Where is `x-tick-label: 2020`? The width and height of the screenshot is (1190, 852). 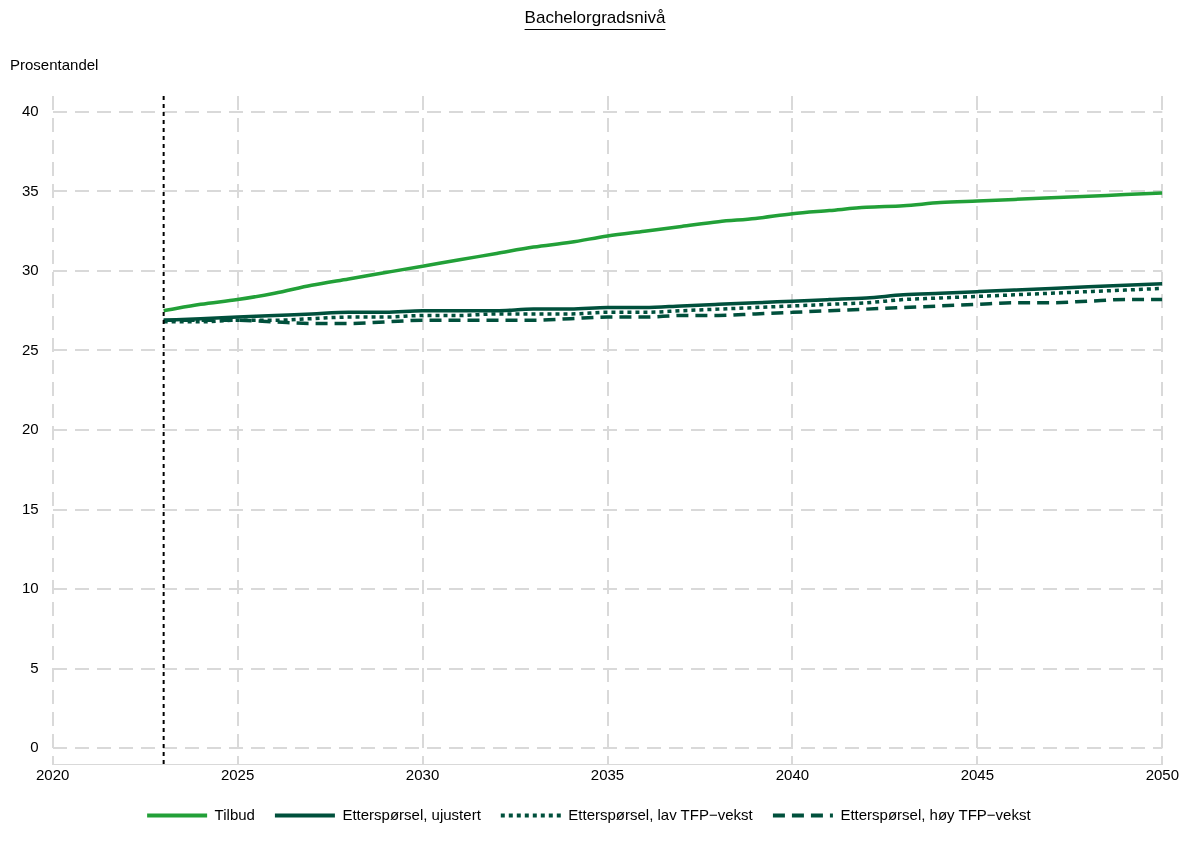
x-tick-label: 2020 is located at coordinates (53, 775).